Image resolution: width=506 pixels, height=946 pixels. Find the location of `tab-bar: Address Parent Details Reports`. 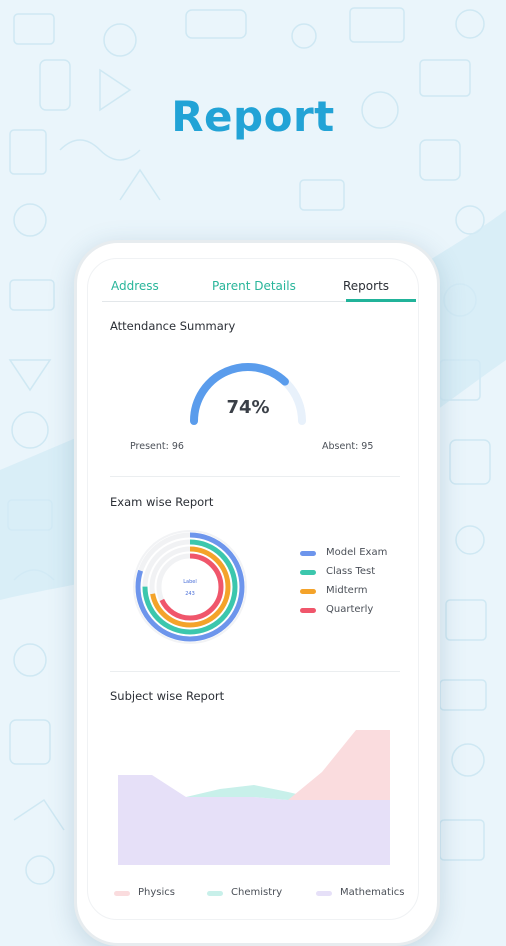

tab-bar: Address Parent Details Reports is located at coordinates (259, 287).